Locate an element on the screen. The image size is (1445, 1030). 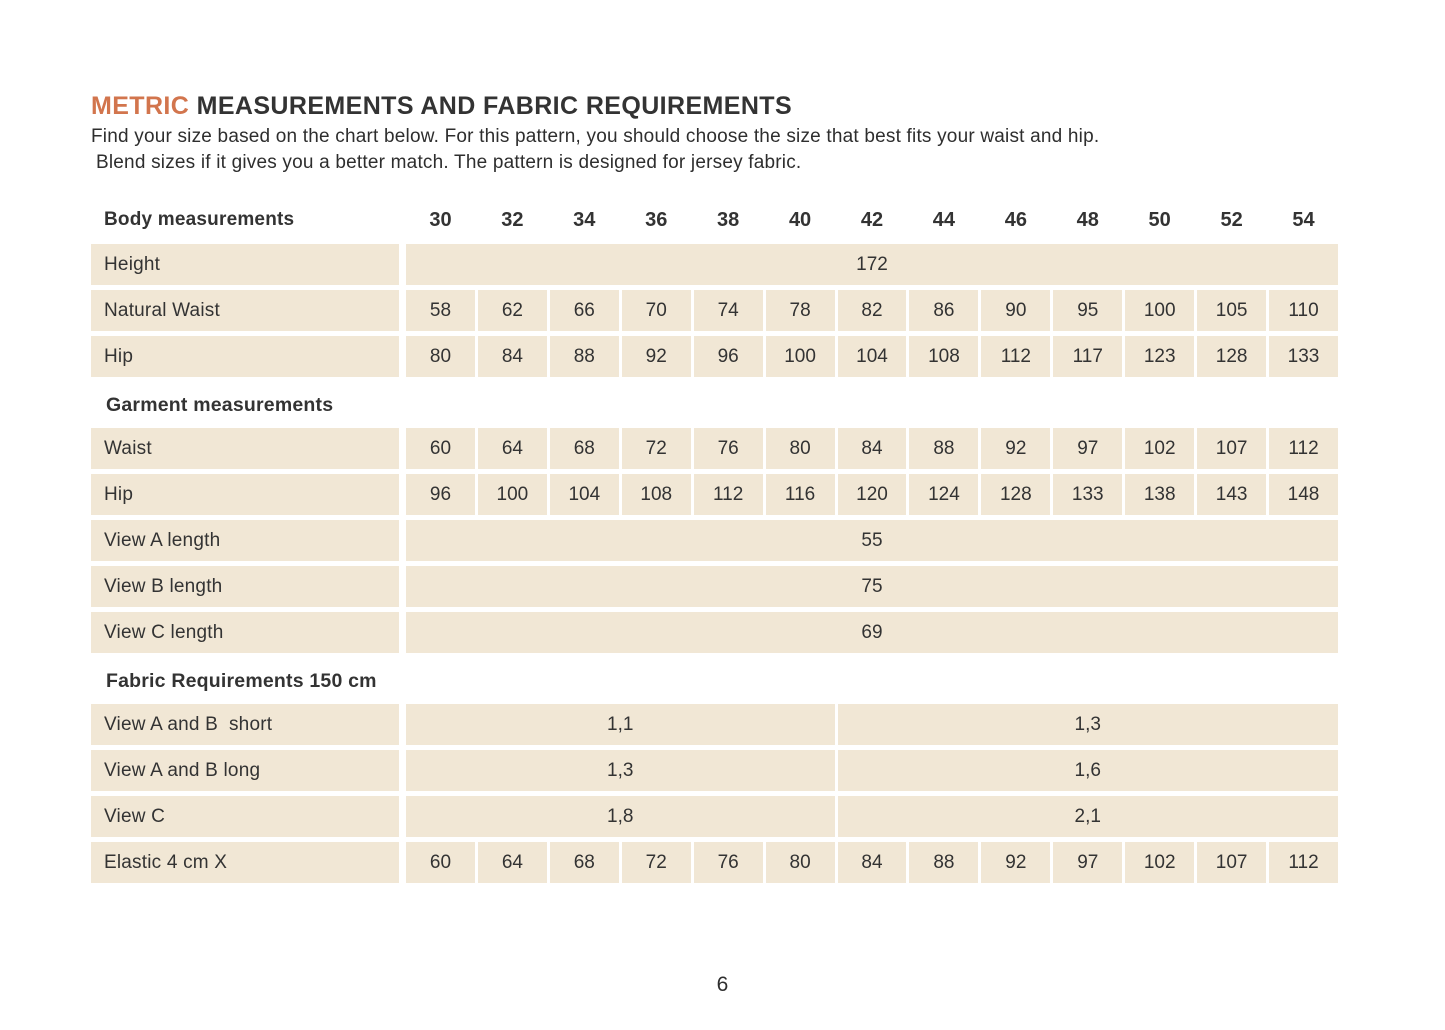
table-row: View A and B long 1,3 1,6 is located at coordinates (714, 770).